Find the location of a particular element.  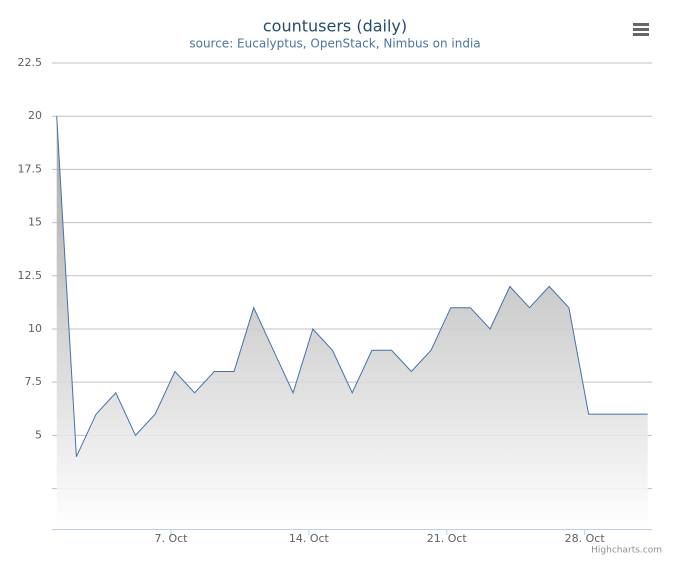

y-tick-label: 15 is located at coordinates (35, 222).